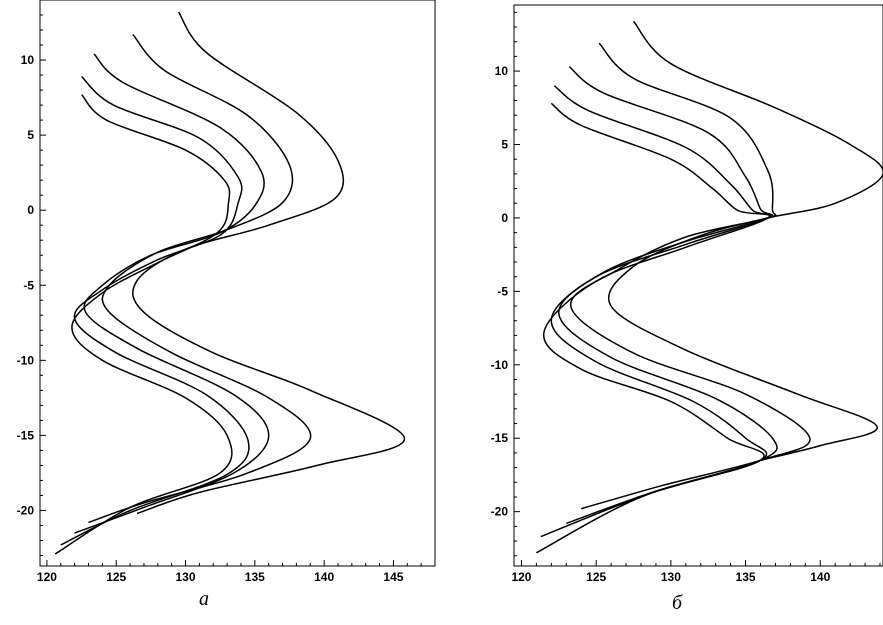  I want to click on x-tick-label: 145, so click(393, 577).